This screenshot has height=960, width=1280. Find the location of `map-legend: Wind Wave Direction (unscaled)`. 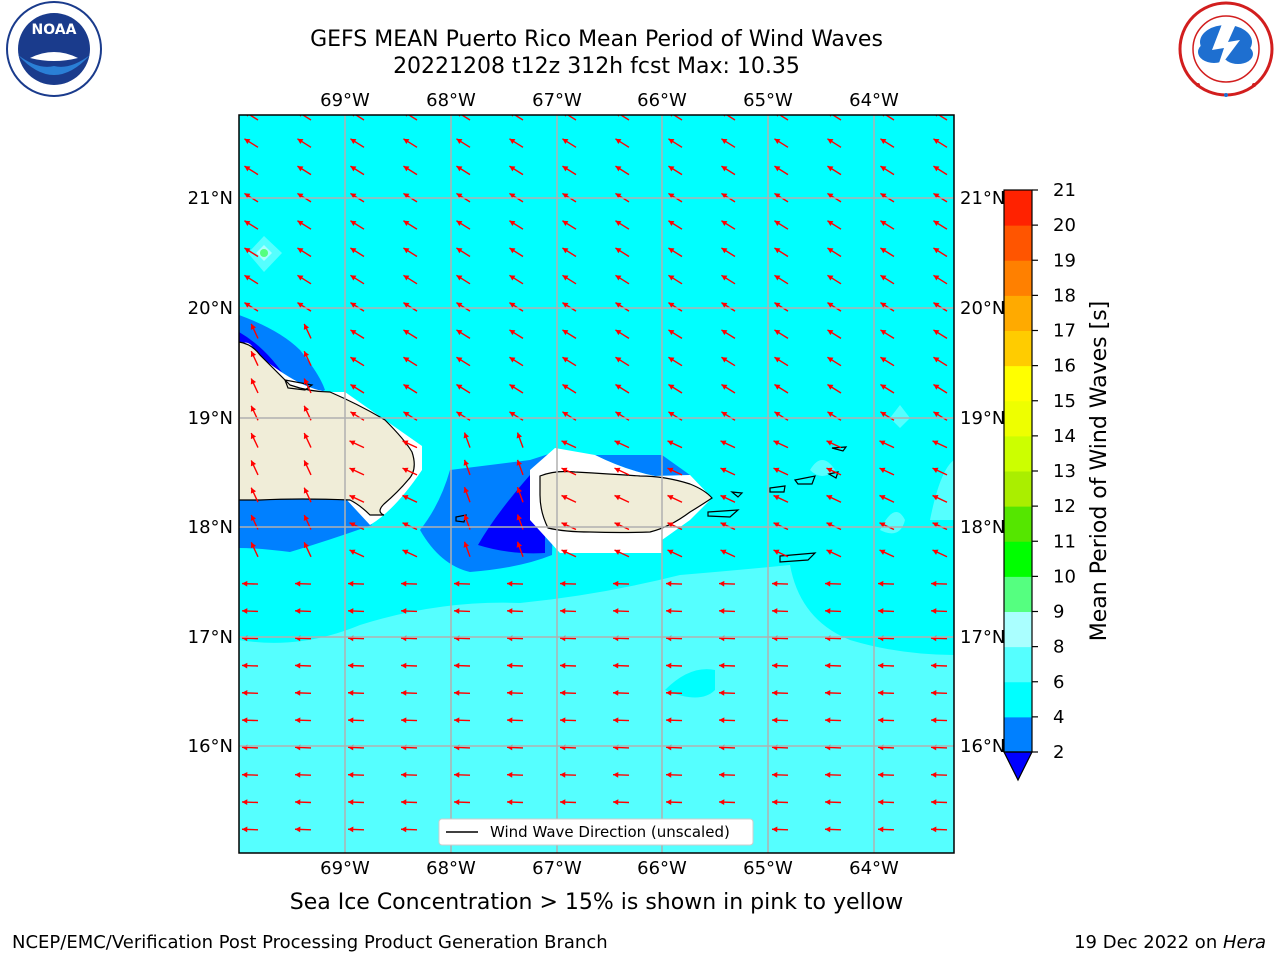

map-legend: Wind Wave Direction (unscaled) is located at coordinates (596, 832).